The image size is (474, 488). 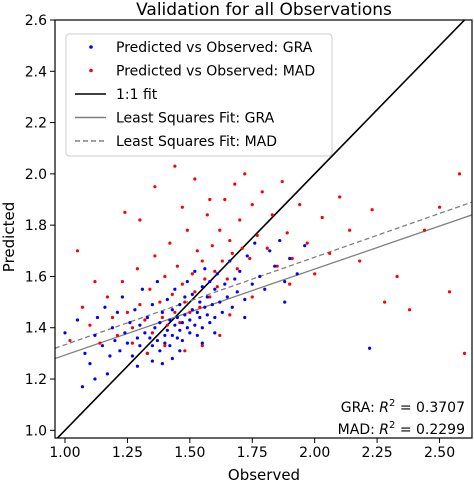 What do you see at coordinates (36, 72) in the screenshot?
I see `y-tick-label: 2.4` at bounding box center [36, 72].